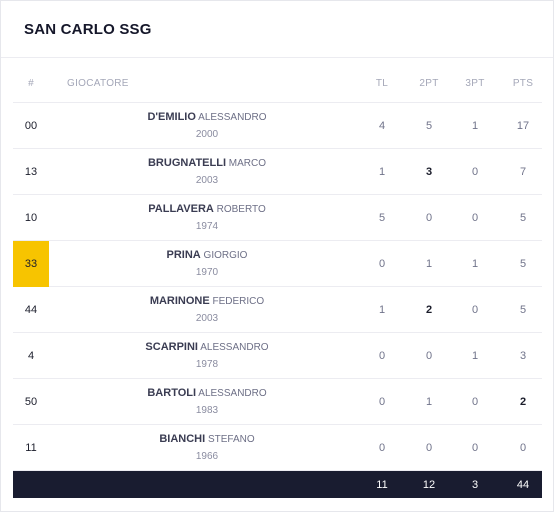 This screenshot has width=556, height=514. I want to click on player-name: MARINONE FEDERICO, so click(207, 301).